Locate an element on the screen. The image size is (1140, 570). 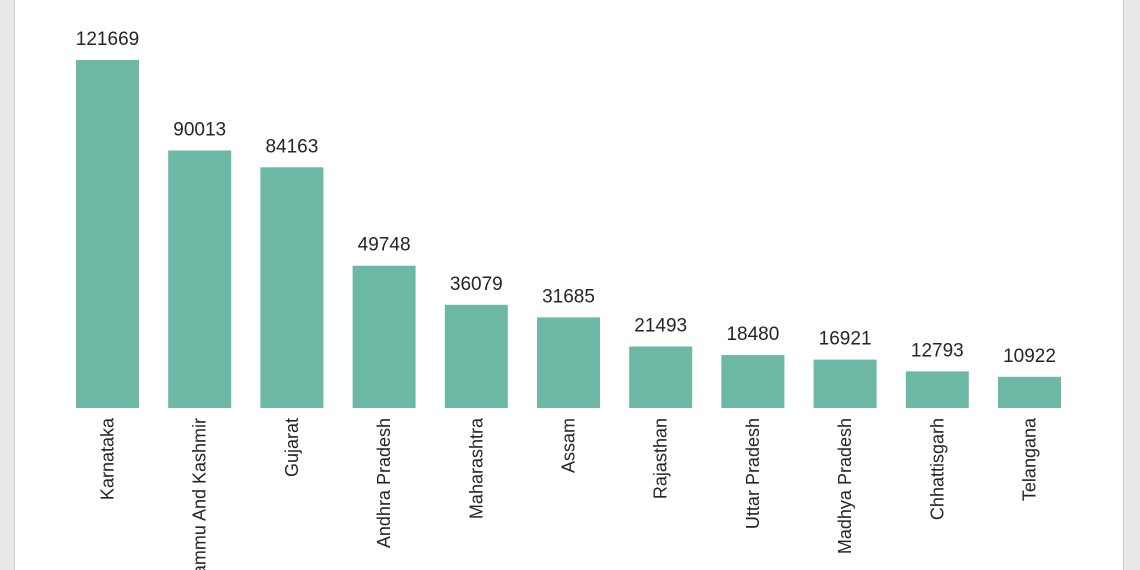
value-label-2: 84163 is located at coordinates (291, 146).